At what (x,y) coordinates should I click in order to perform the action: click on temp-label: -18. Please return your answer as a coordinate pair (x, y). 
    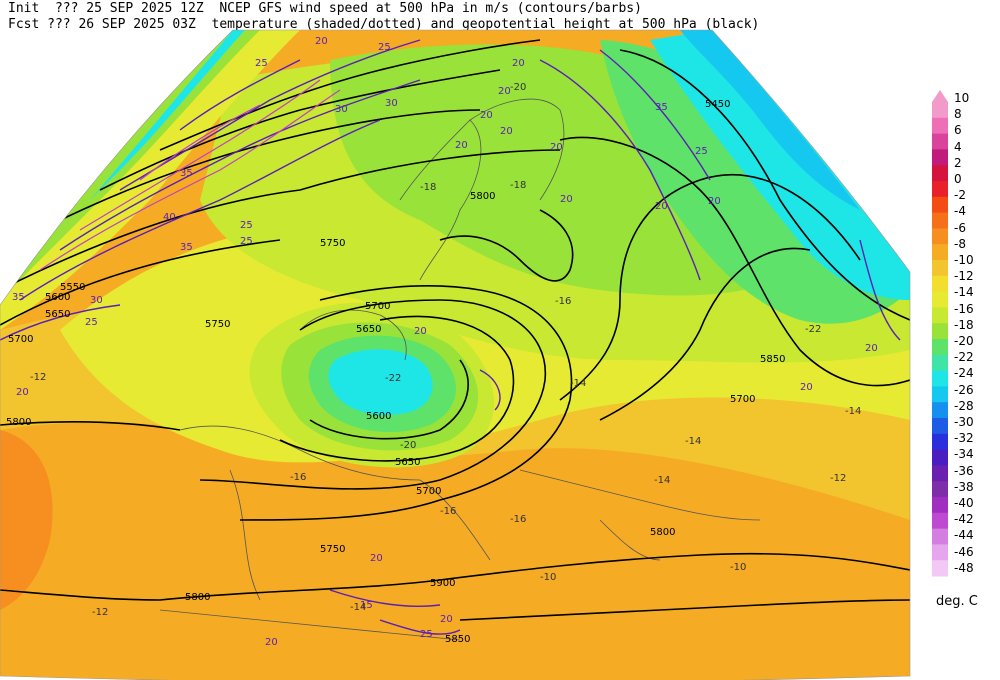
    Looking at the image, I should click on (428, 187).